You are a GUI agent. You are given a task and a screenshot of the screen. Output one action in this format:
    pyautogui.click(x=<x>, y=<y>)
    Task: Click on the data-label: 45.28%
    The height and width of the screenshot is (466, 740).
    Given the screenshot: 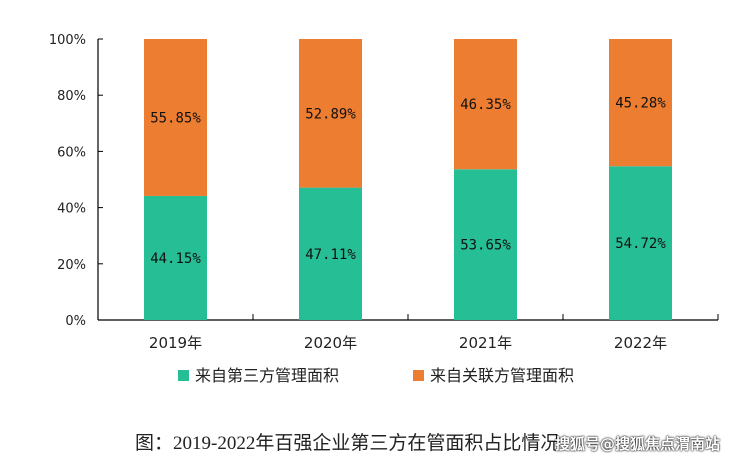 What is the action you would take?
    pyautogui.click(x=640, y=104)
    